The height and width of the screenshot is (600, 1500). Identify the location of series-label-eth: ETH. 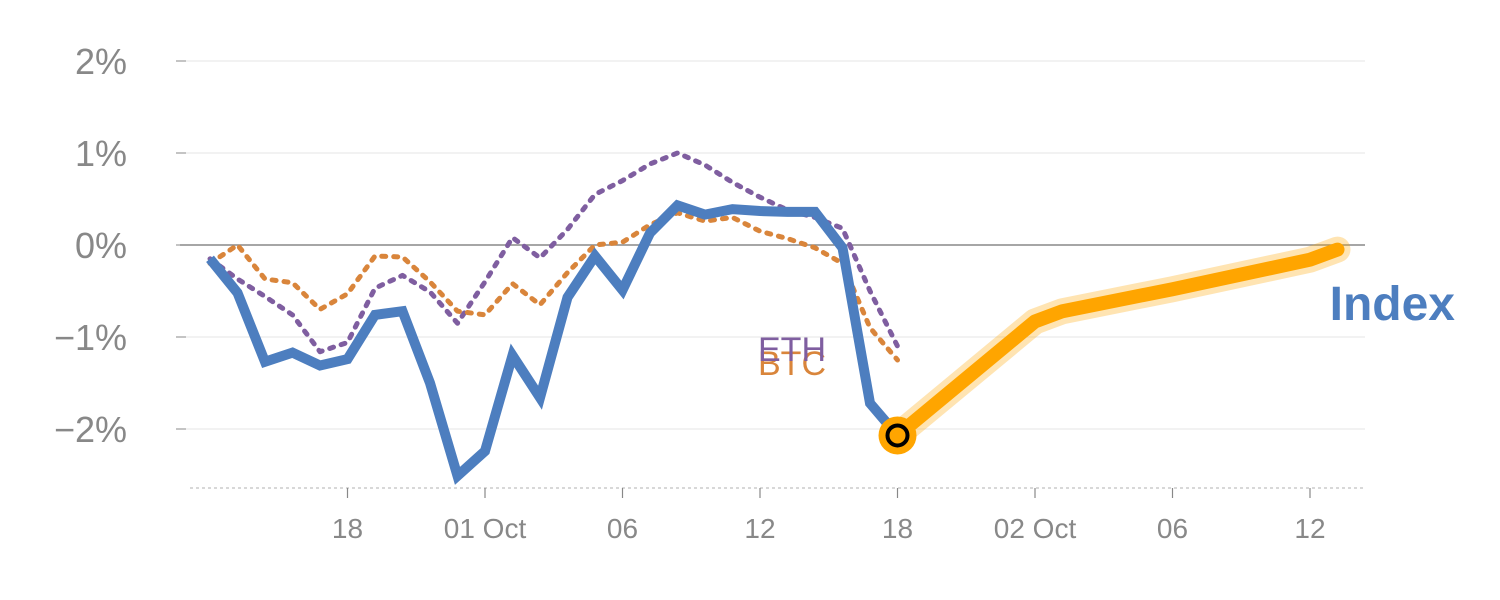
(792, 350).